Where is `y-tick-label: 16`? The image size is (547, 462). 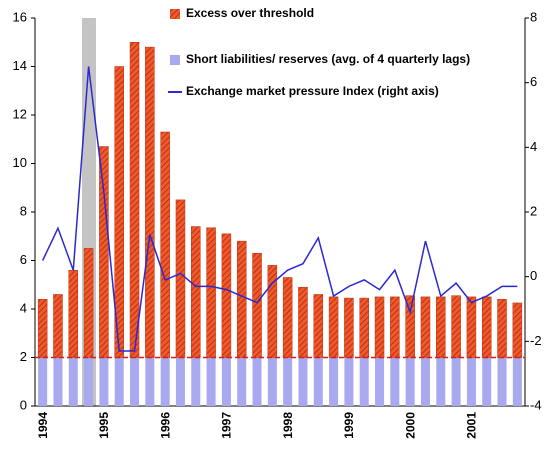 y-tick-label: 16 is located at coordinates (20, 16).